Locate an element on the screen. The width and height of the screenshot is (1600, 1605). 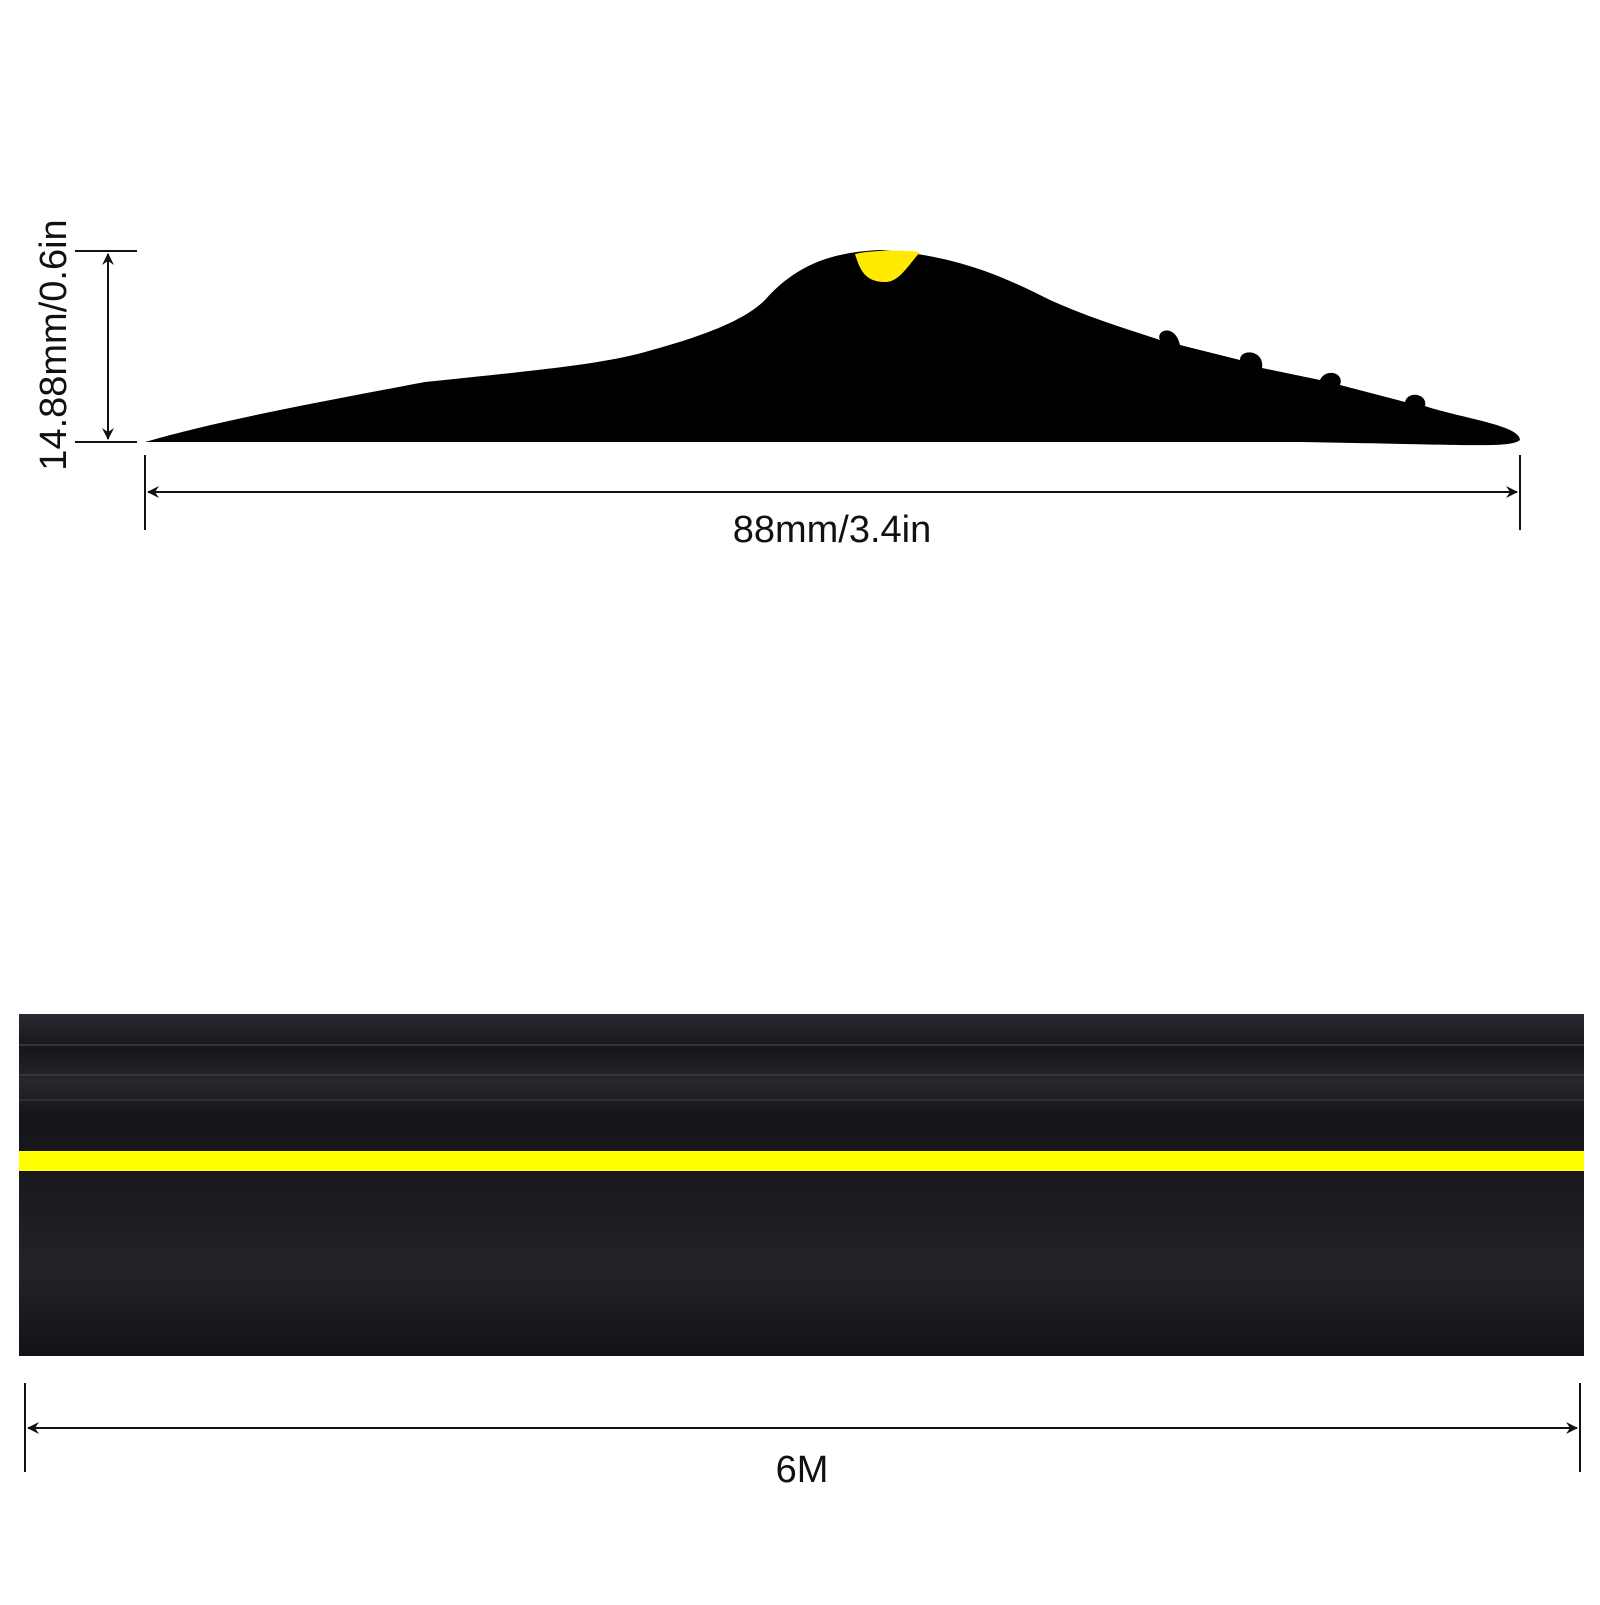
seal-profile is located at coordinates (832, 348).